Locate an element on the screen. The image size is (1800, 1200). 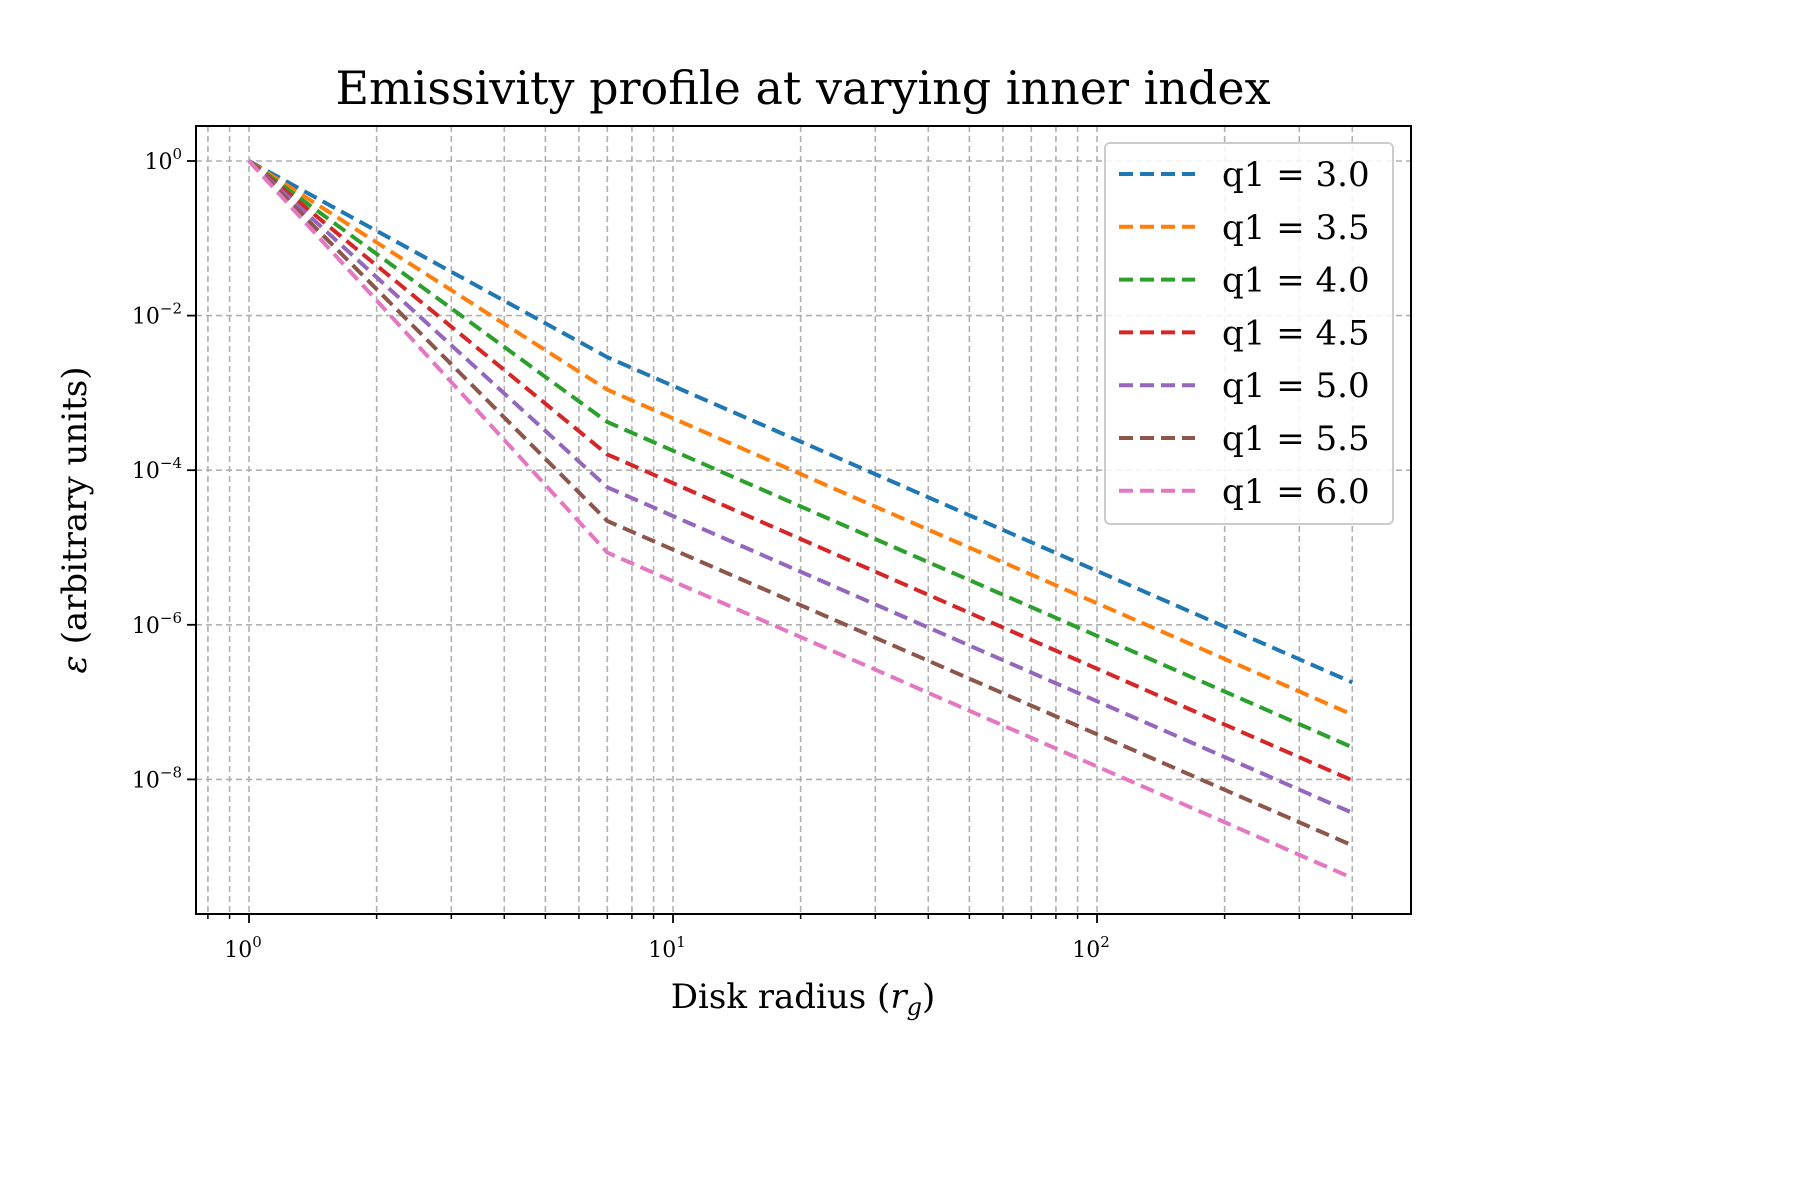
legend-entry: q1 = 4.5 is located at coordinates (1244, 333).